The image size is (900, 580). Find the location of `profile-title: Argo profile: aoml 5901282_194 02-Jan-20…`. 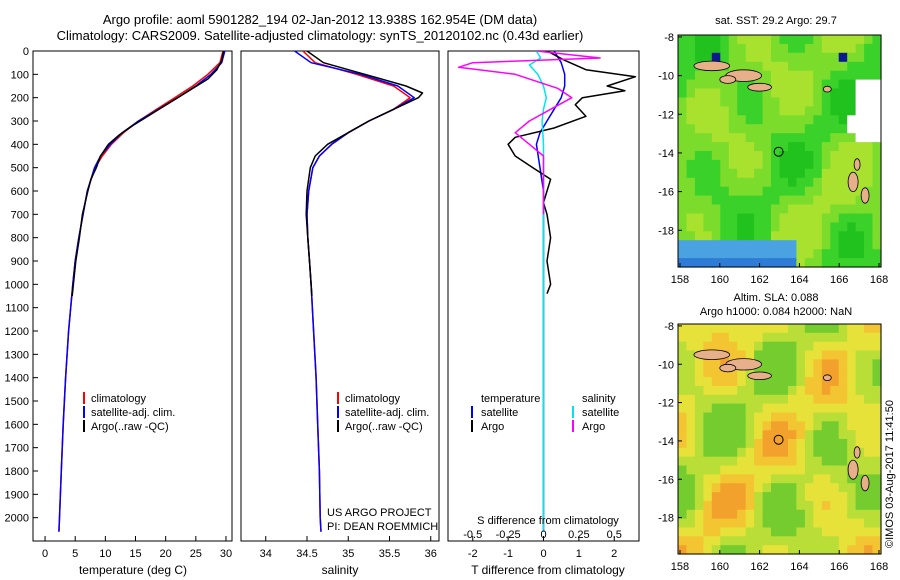

profile-title: Argo profile: aoml 5901282_194 02-Jan-20… is located at coordinates (320, 19).